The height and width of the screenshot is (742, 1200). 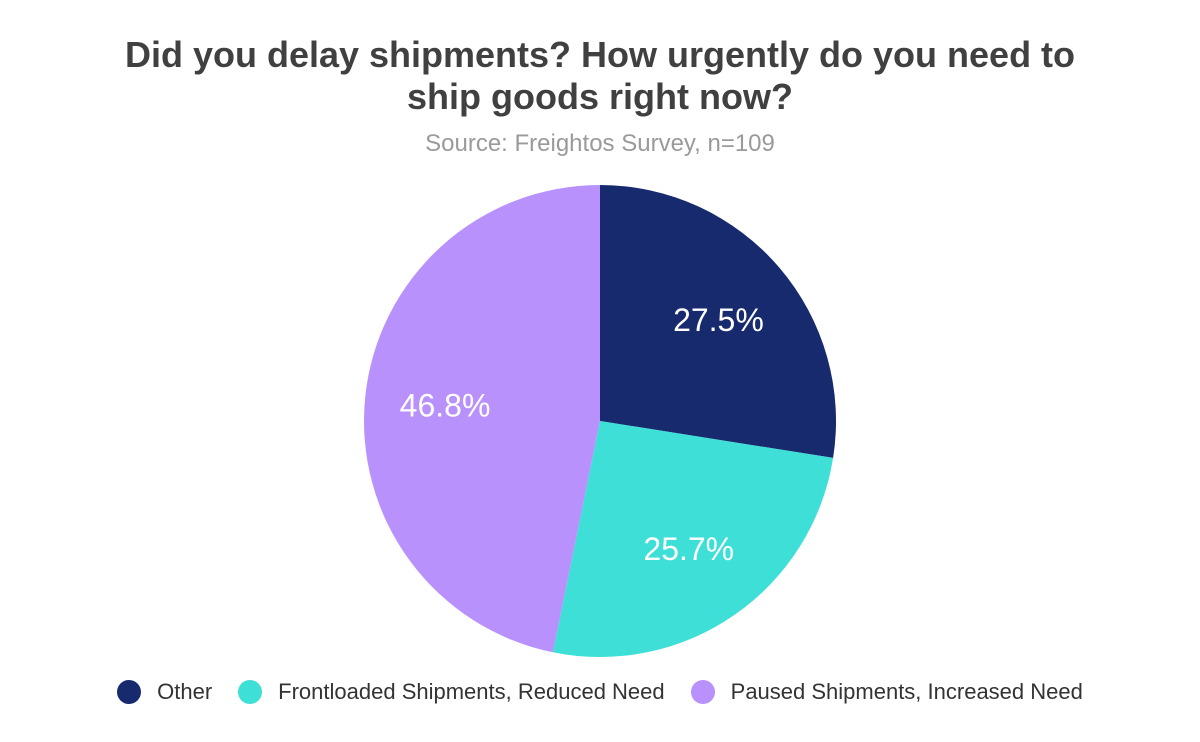 What do you see at coordinates (600, 96) in the screenshot?
I see `chart-title-line-2: ship goods right now?` at bounding box center [600, 96].